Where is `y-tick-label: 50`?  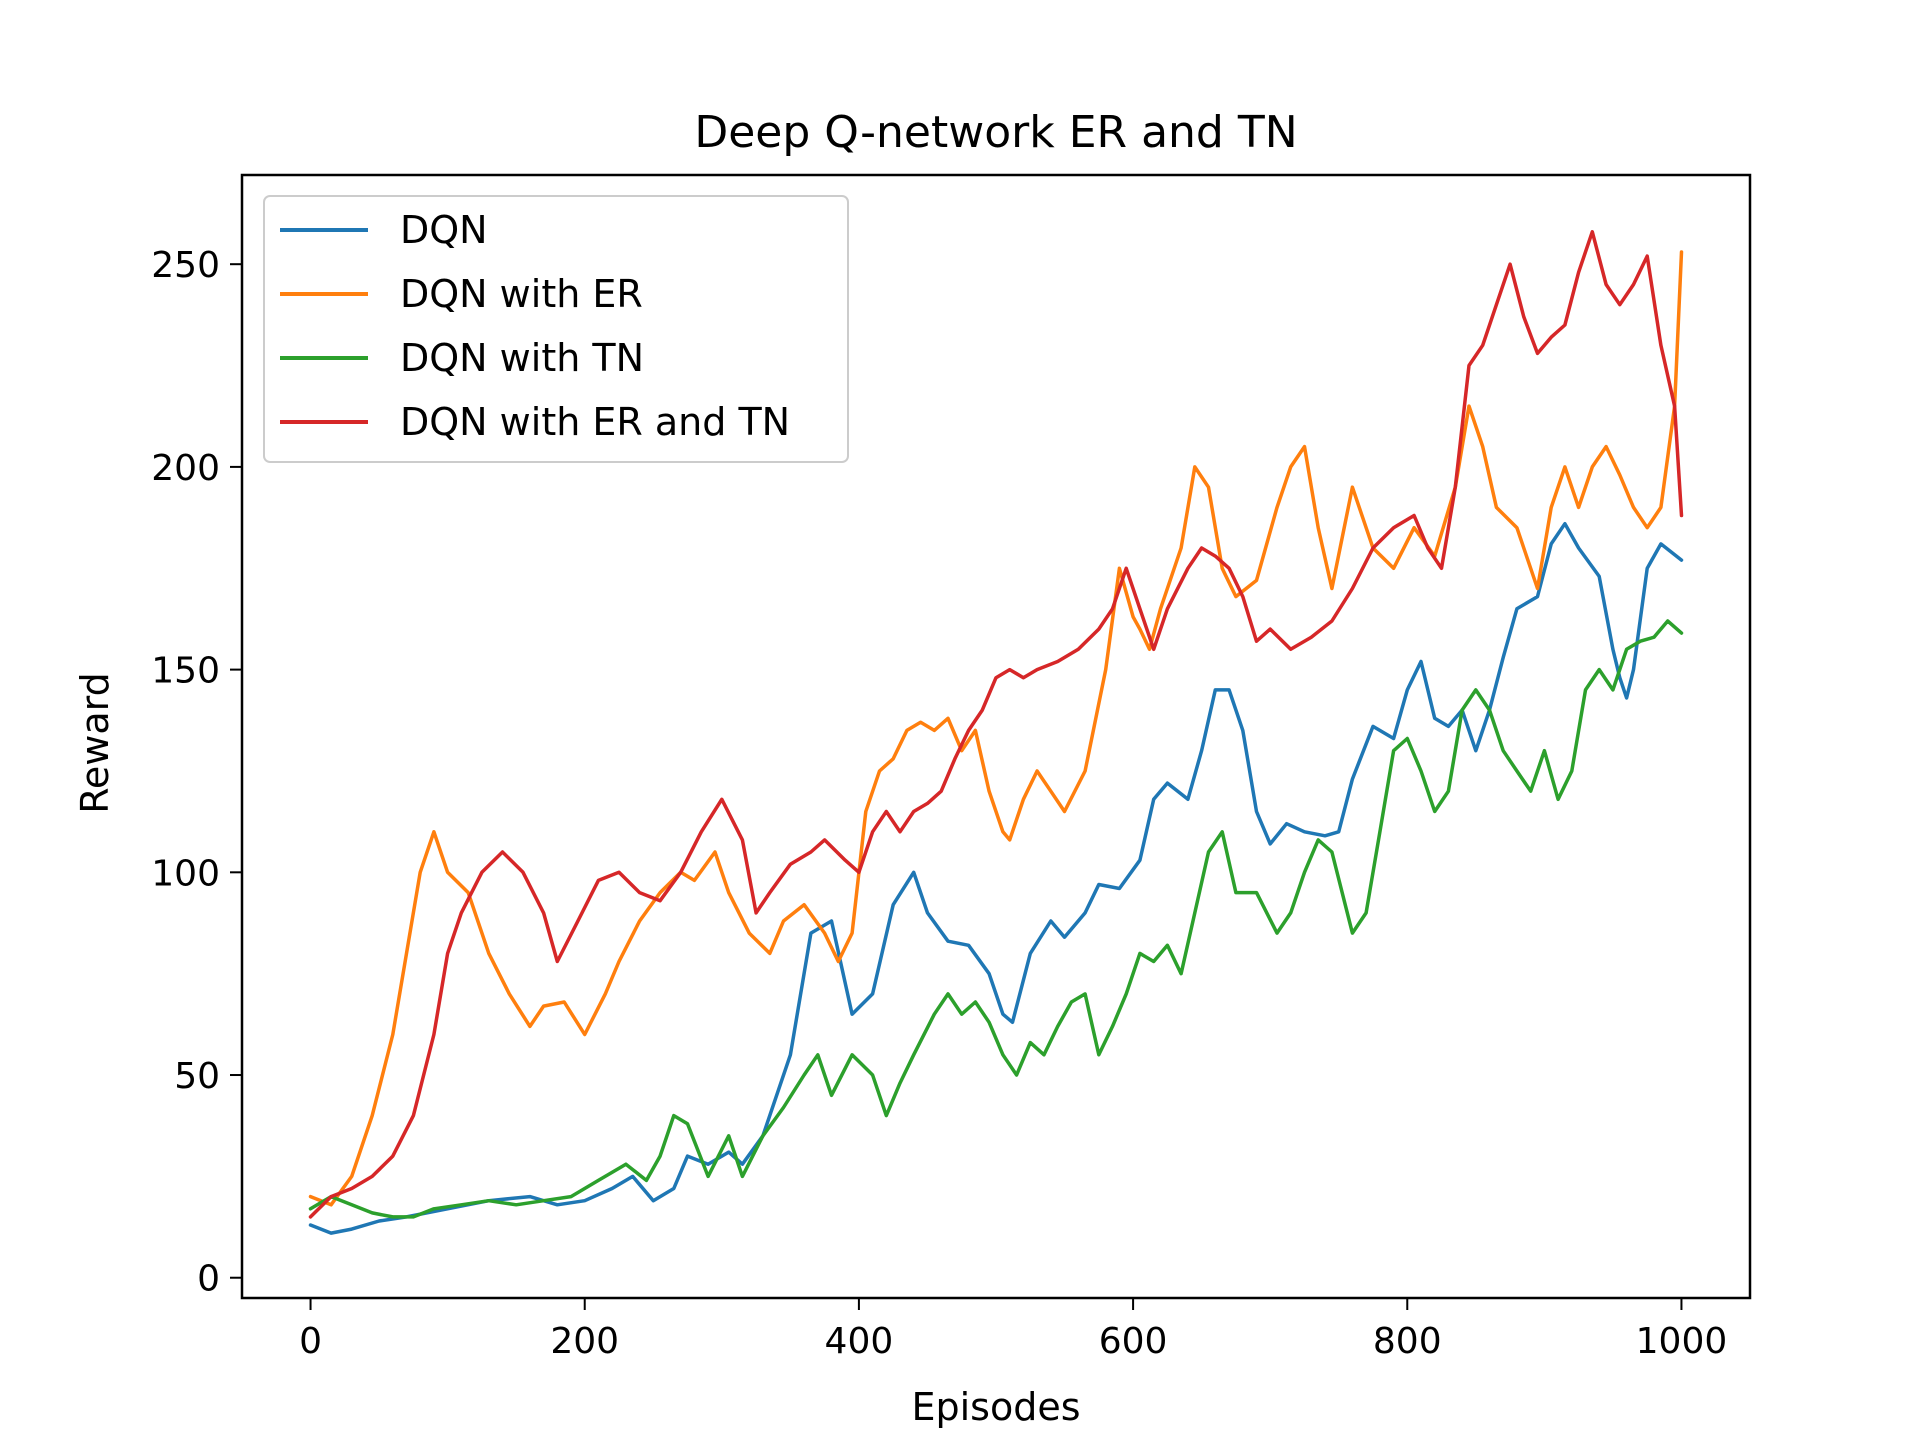 y-tick-label: 50 is located at coordinates (197, 1076).